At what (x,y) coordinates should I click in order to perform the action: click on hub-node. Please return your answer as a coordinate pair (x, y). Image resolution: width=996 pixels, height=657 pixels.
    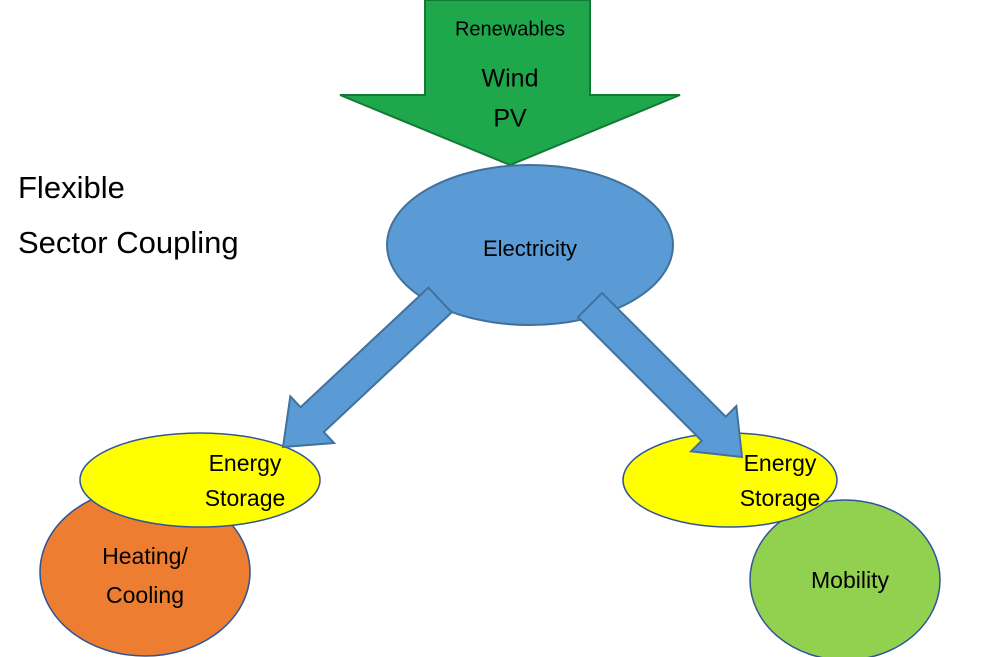
    Looking at the image, I should click on (530, 245).